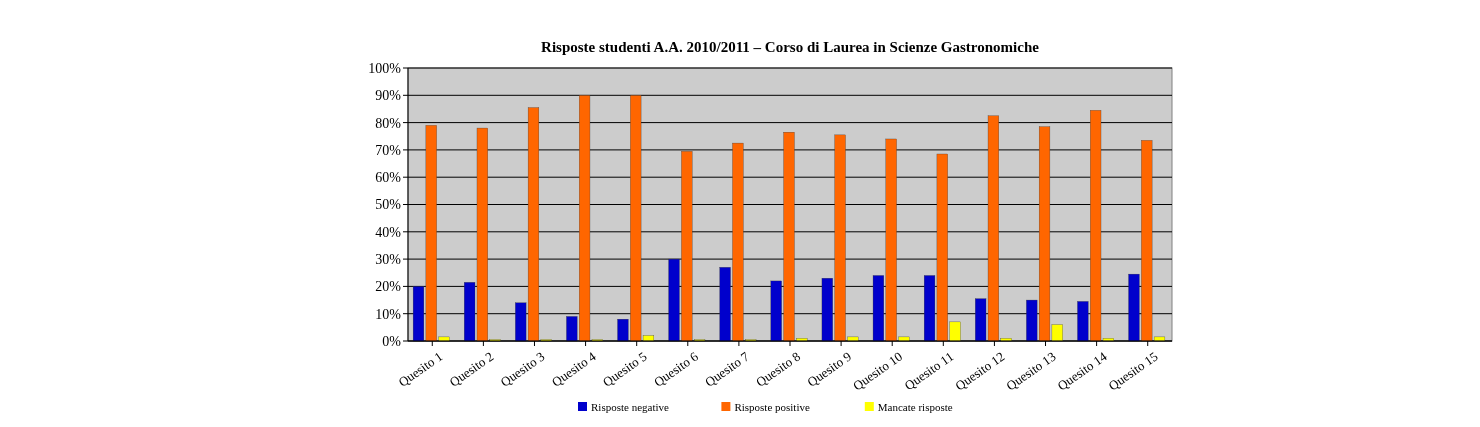 The width and height of the screenshot is (1480, 427). I want to click on y-tick-label: 90%, so click(388, 96).